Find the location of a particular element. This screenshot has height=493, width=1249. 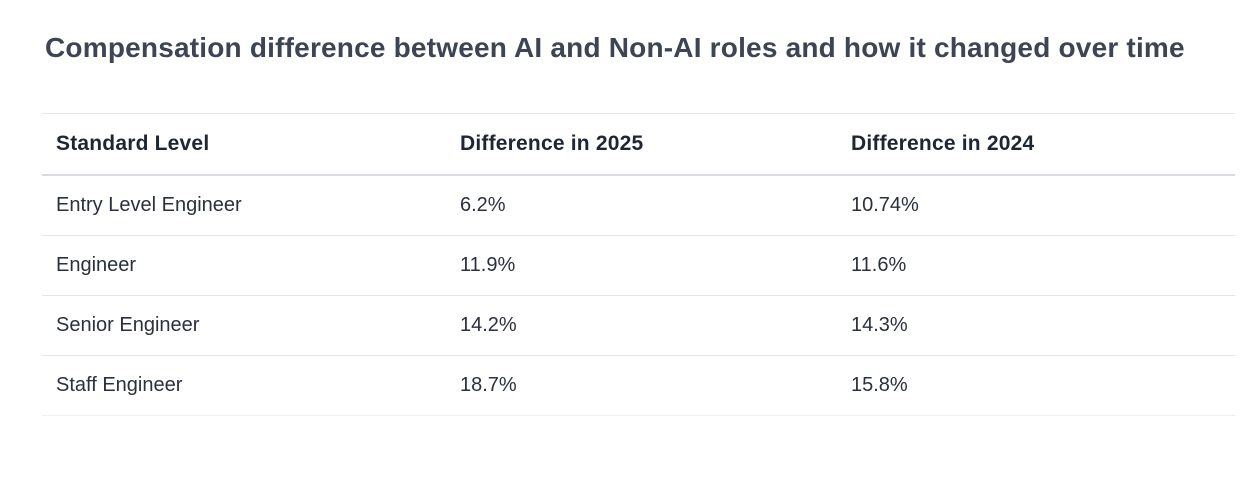

diff-2025-cell: 11.9% is located at coordinates (641, 265).